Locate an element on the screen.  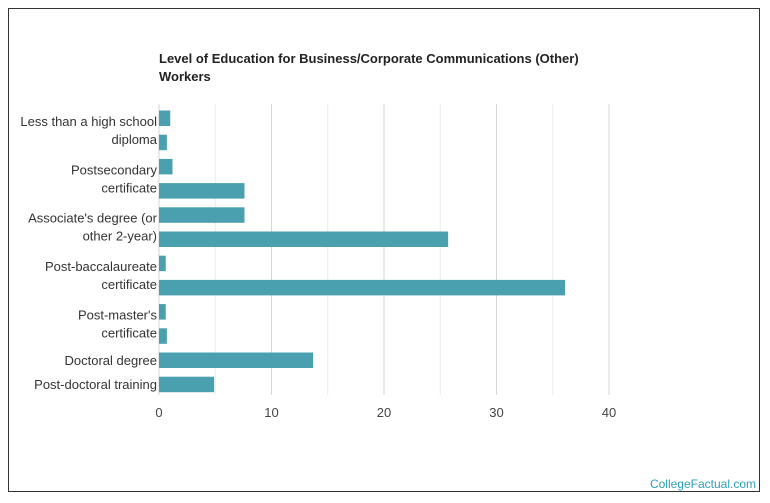
category-label: Post-doctoral training is located at coordinates (95, 384).